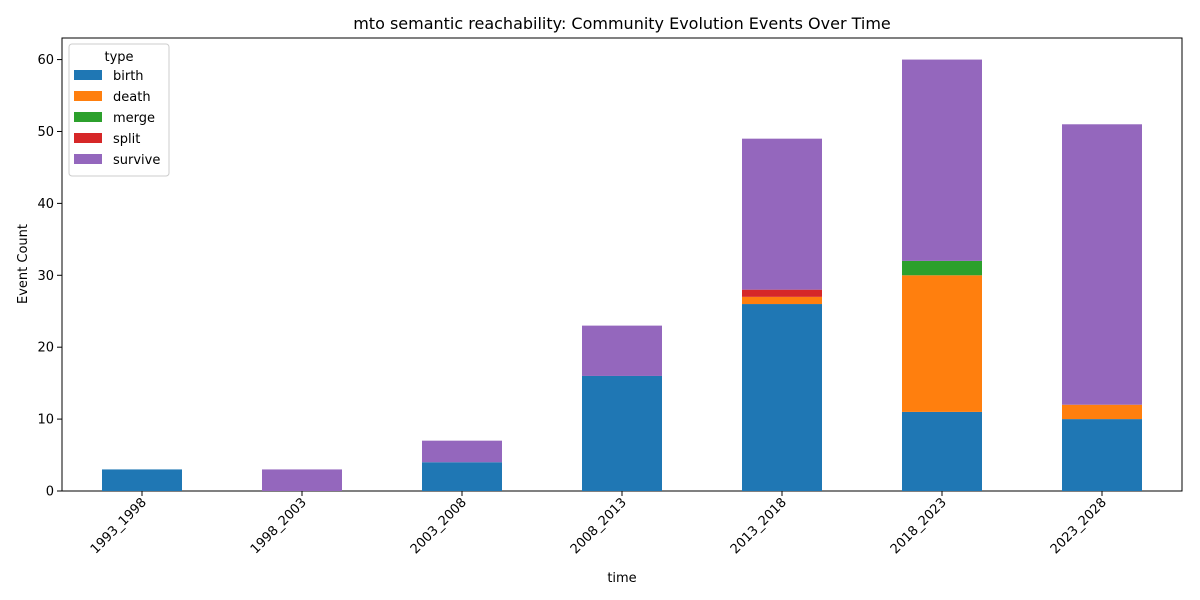 Image resolution: width=1200 pixels, height=600 pixels. What do you see at coordinates (782, 214) in the screenshot?
I see `bar-survive-2013_2018` at bounding box center [782, 214].